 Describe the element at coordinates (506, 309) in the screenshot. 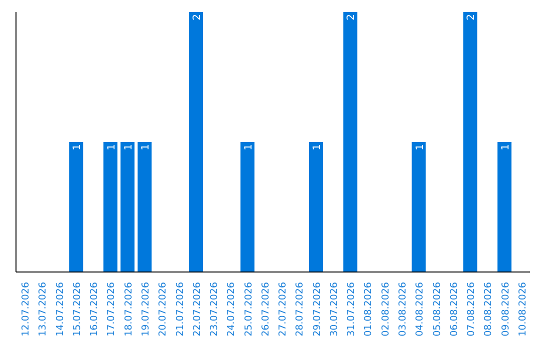

I see `x-tick-label: 09.08.2026` at that location.